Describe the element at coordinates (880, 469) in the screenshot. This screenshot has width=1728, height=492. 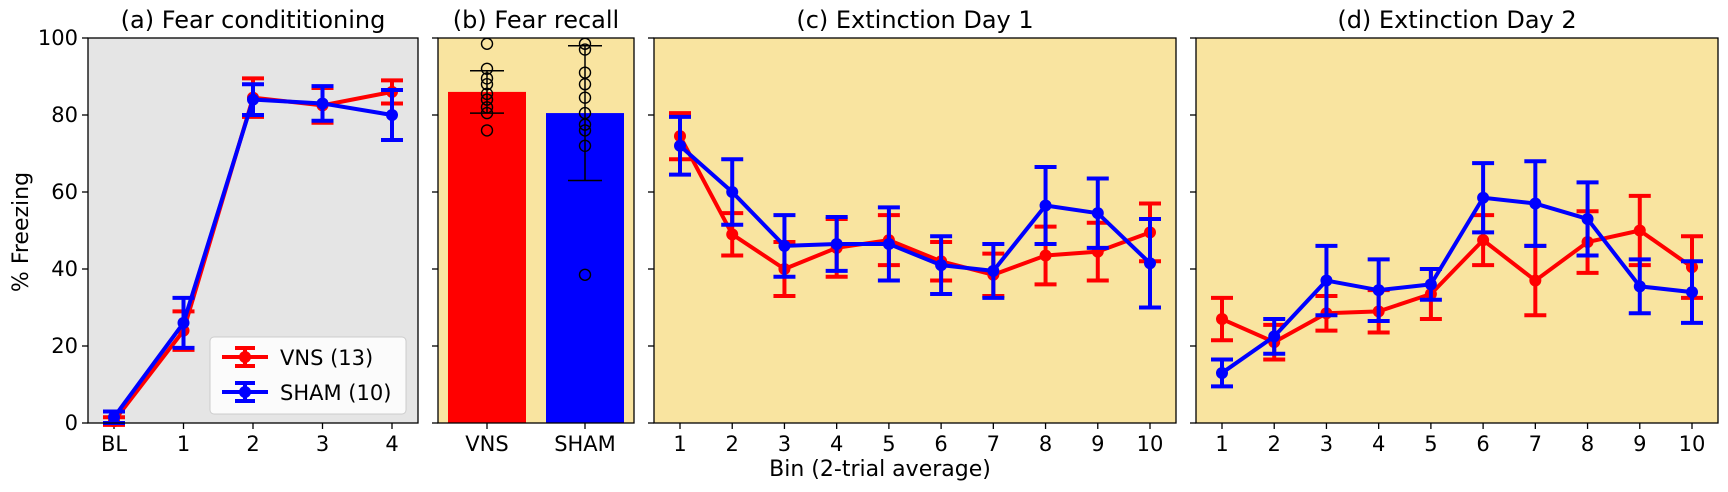
I see `x-axis-label: Bin (2-trial average)` at that location.